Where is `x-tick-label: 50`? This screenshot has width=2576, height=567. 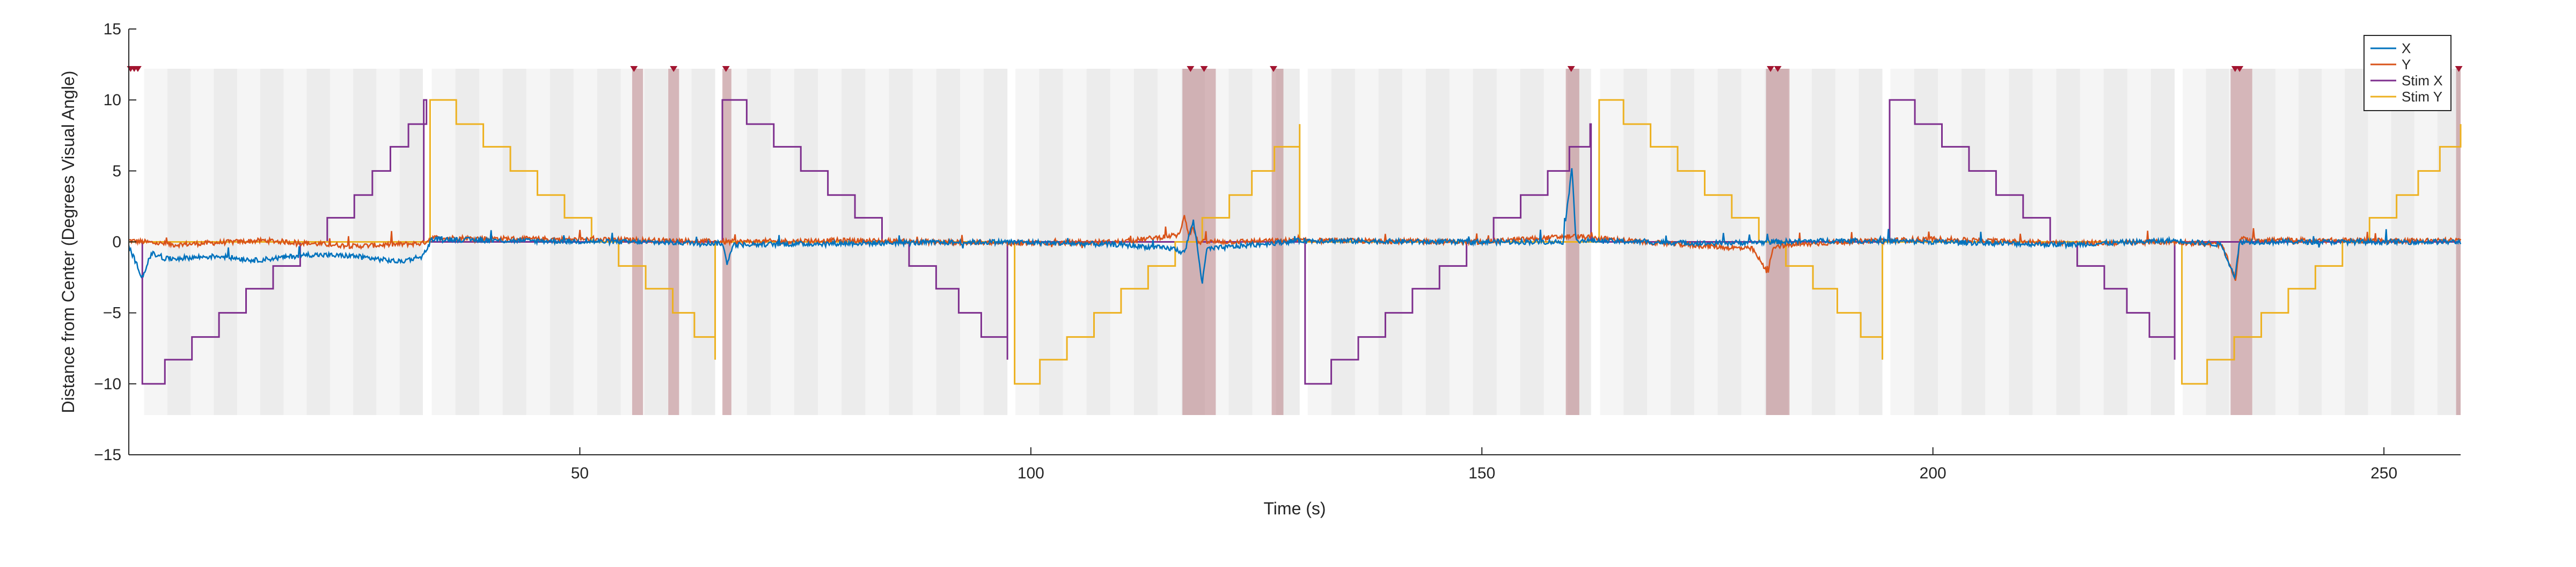 x-tick-label: 50 is located at coordinates (580, 473).